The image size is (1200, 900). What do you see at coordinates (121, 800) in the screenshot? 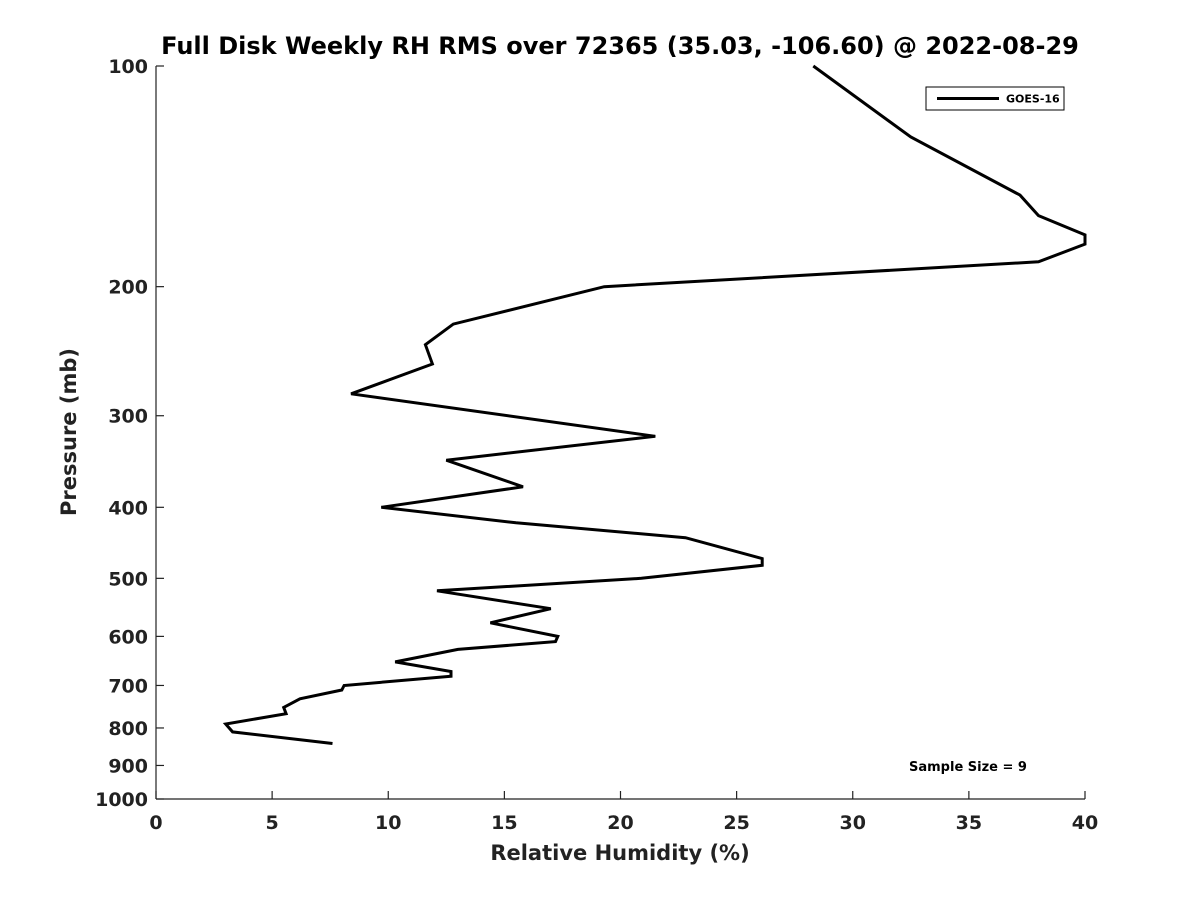
I see `y-tick-label: 1000` at bounding box center [121, 800].